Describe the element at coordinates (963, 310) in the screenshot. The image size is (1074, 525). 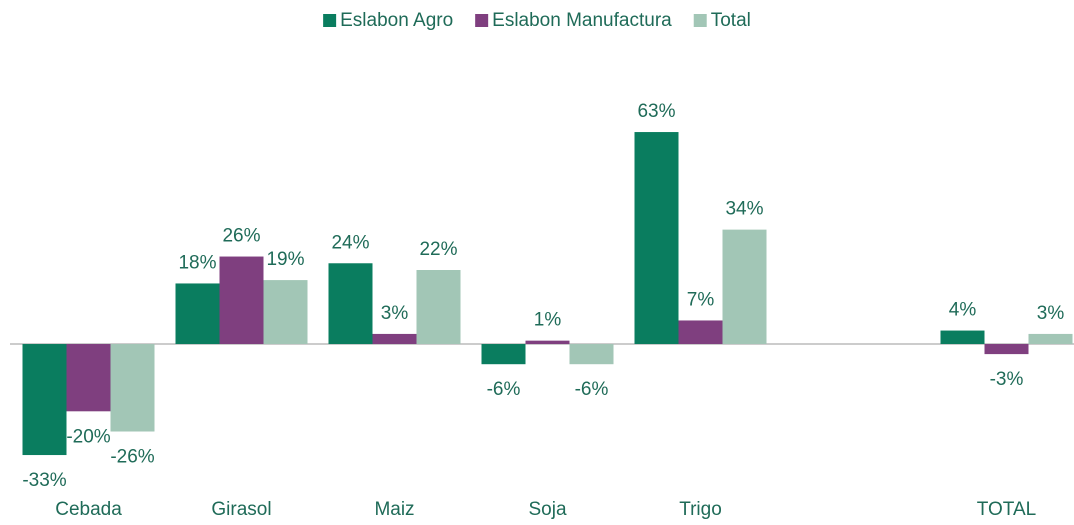
I see `data-label: 4%` at that location.